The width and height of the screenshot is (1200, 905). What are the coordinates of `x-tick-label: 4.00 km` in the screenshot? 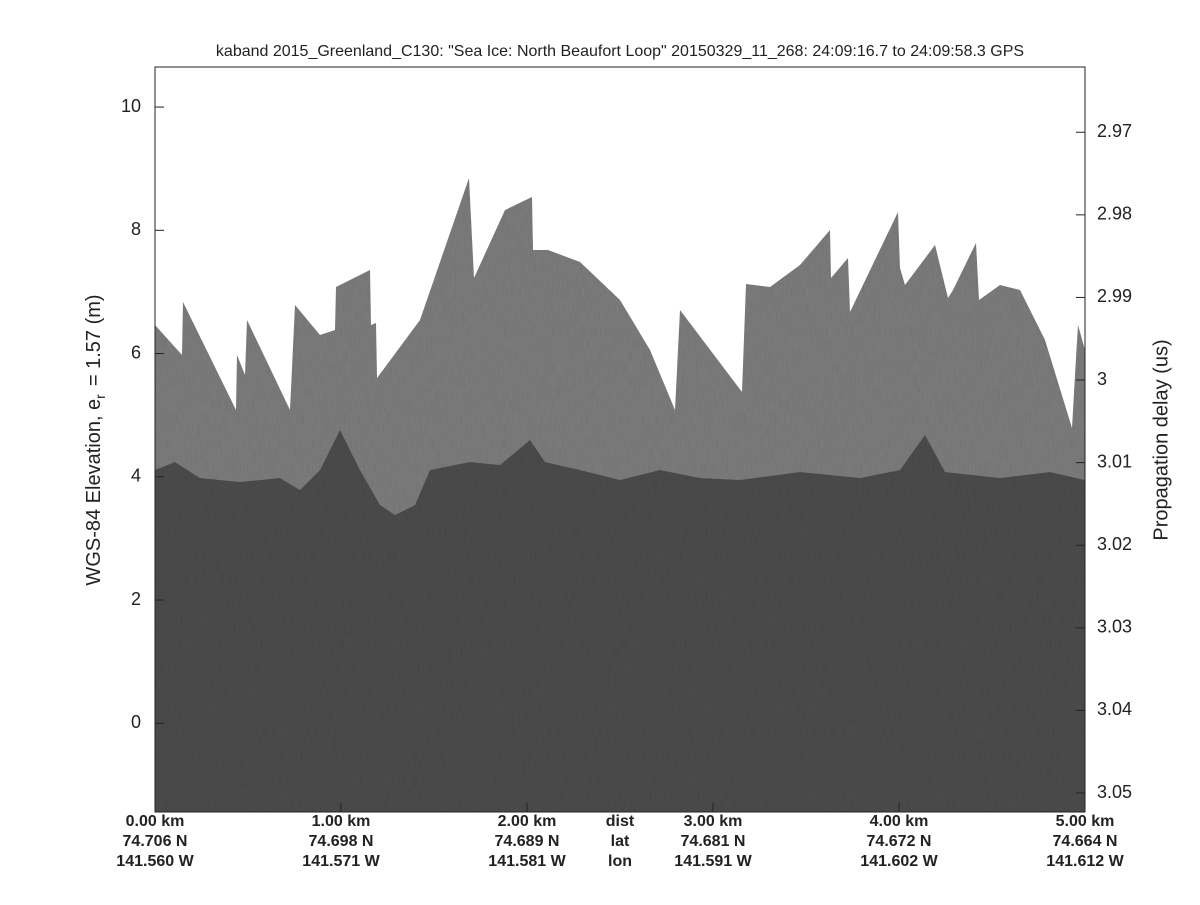 It's located at (899, 821).